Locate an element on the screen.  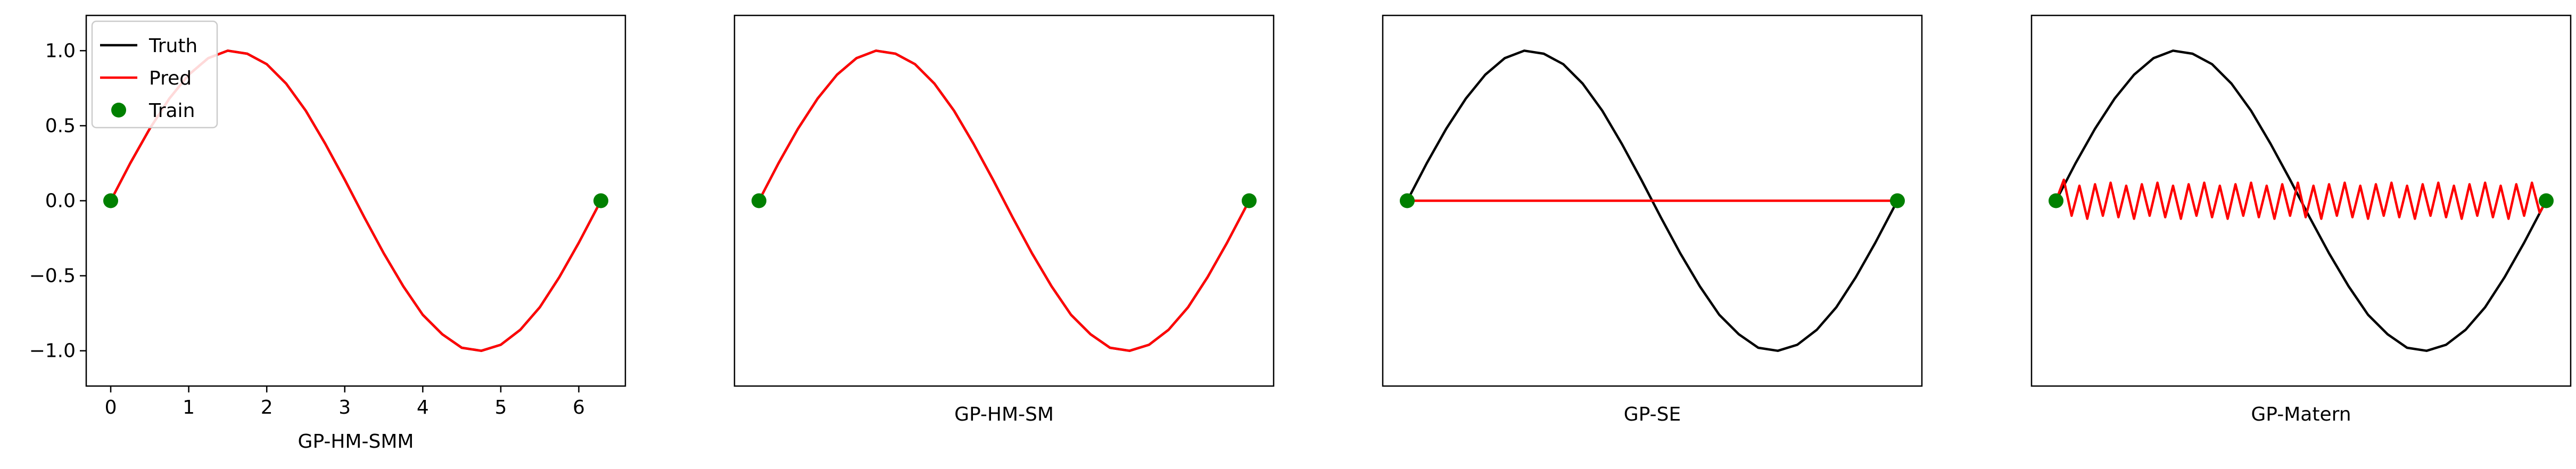
y-tick-label: −0.5 is located at coordinates (52, 276).